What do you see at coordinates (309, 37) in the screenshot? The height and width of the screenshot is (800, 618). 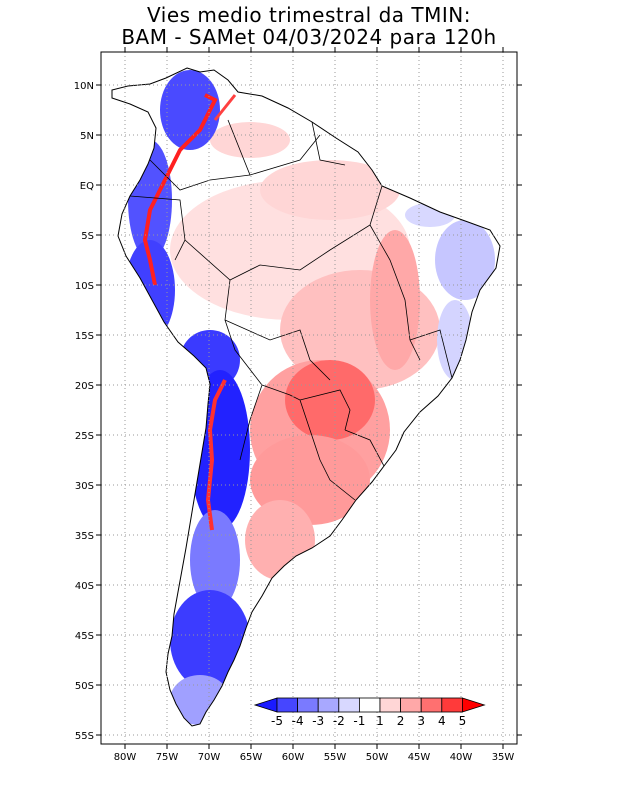 I see `map-title-line2: BAM - SAMet 04/03/2024 para 120h` at bounding box center [309, 37].